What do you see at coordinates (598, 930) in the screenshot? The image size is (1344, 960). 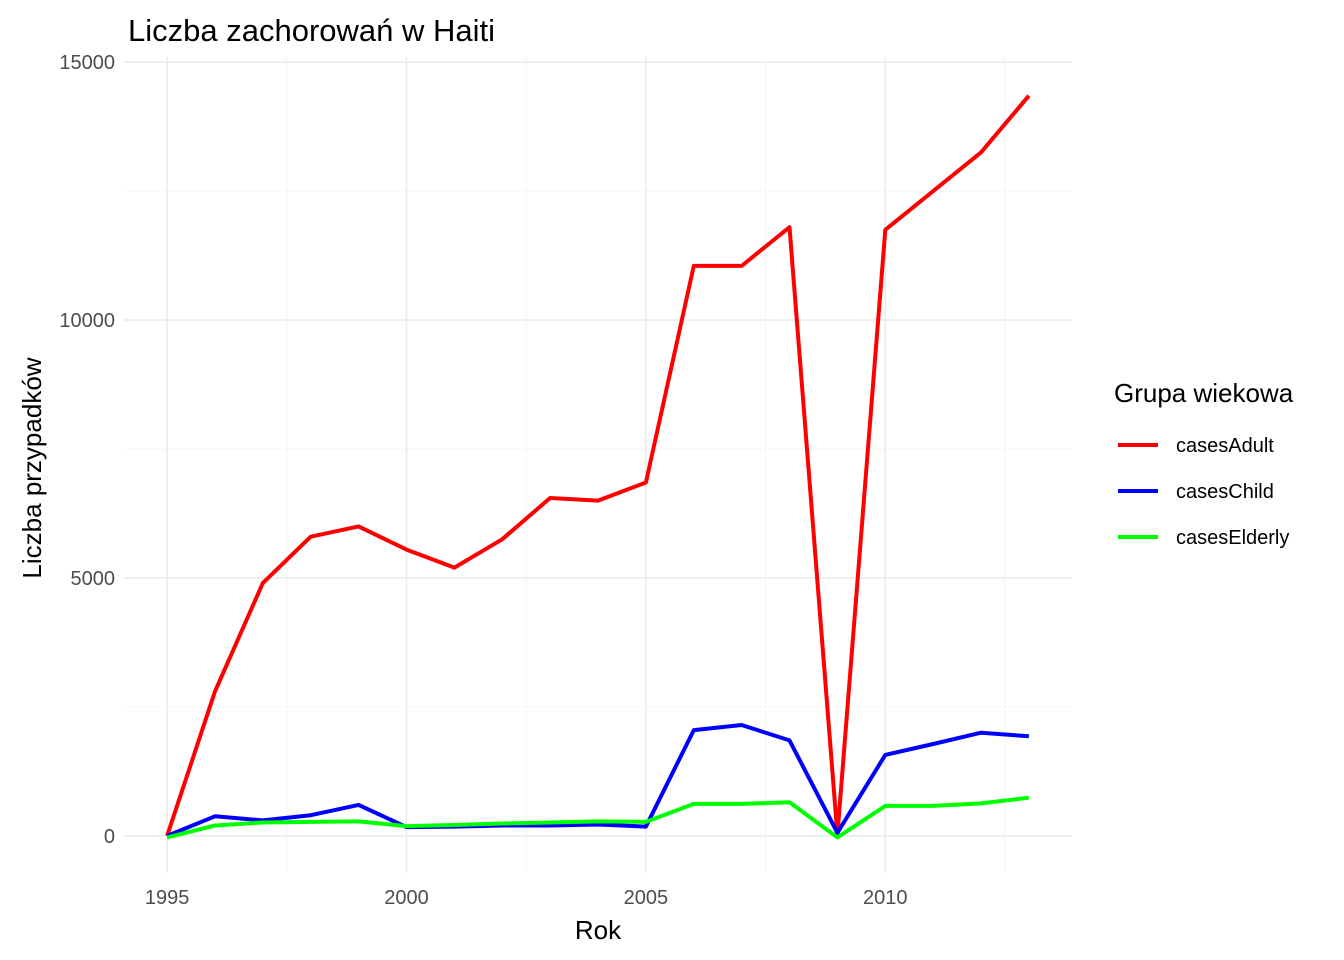 I see `x-axis-title: Rok` at bounding box center [598, 930].